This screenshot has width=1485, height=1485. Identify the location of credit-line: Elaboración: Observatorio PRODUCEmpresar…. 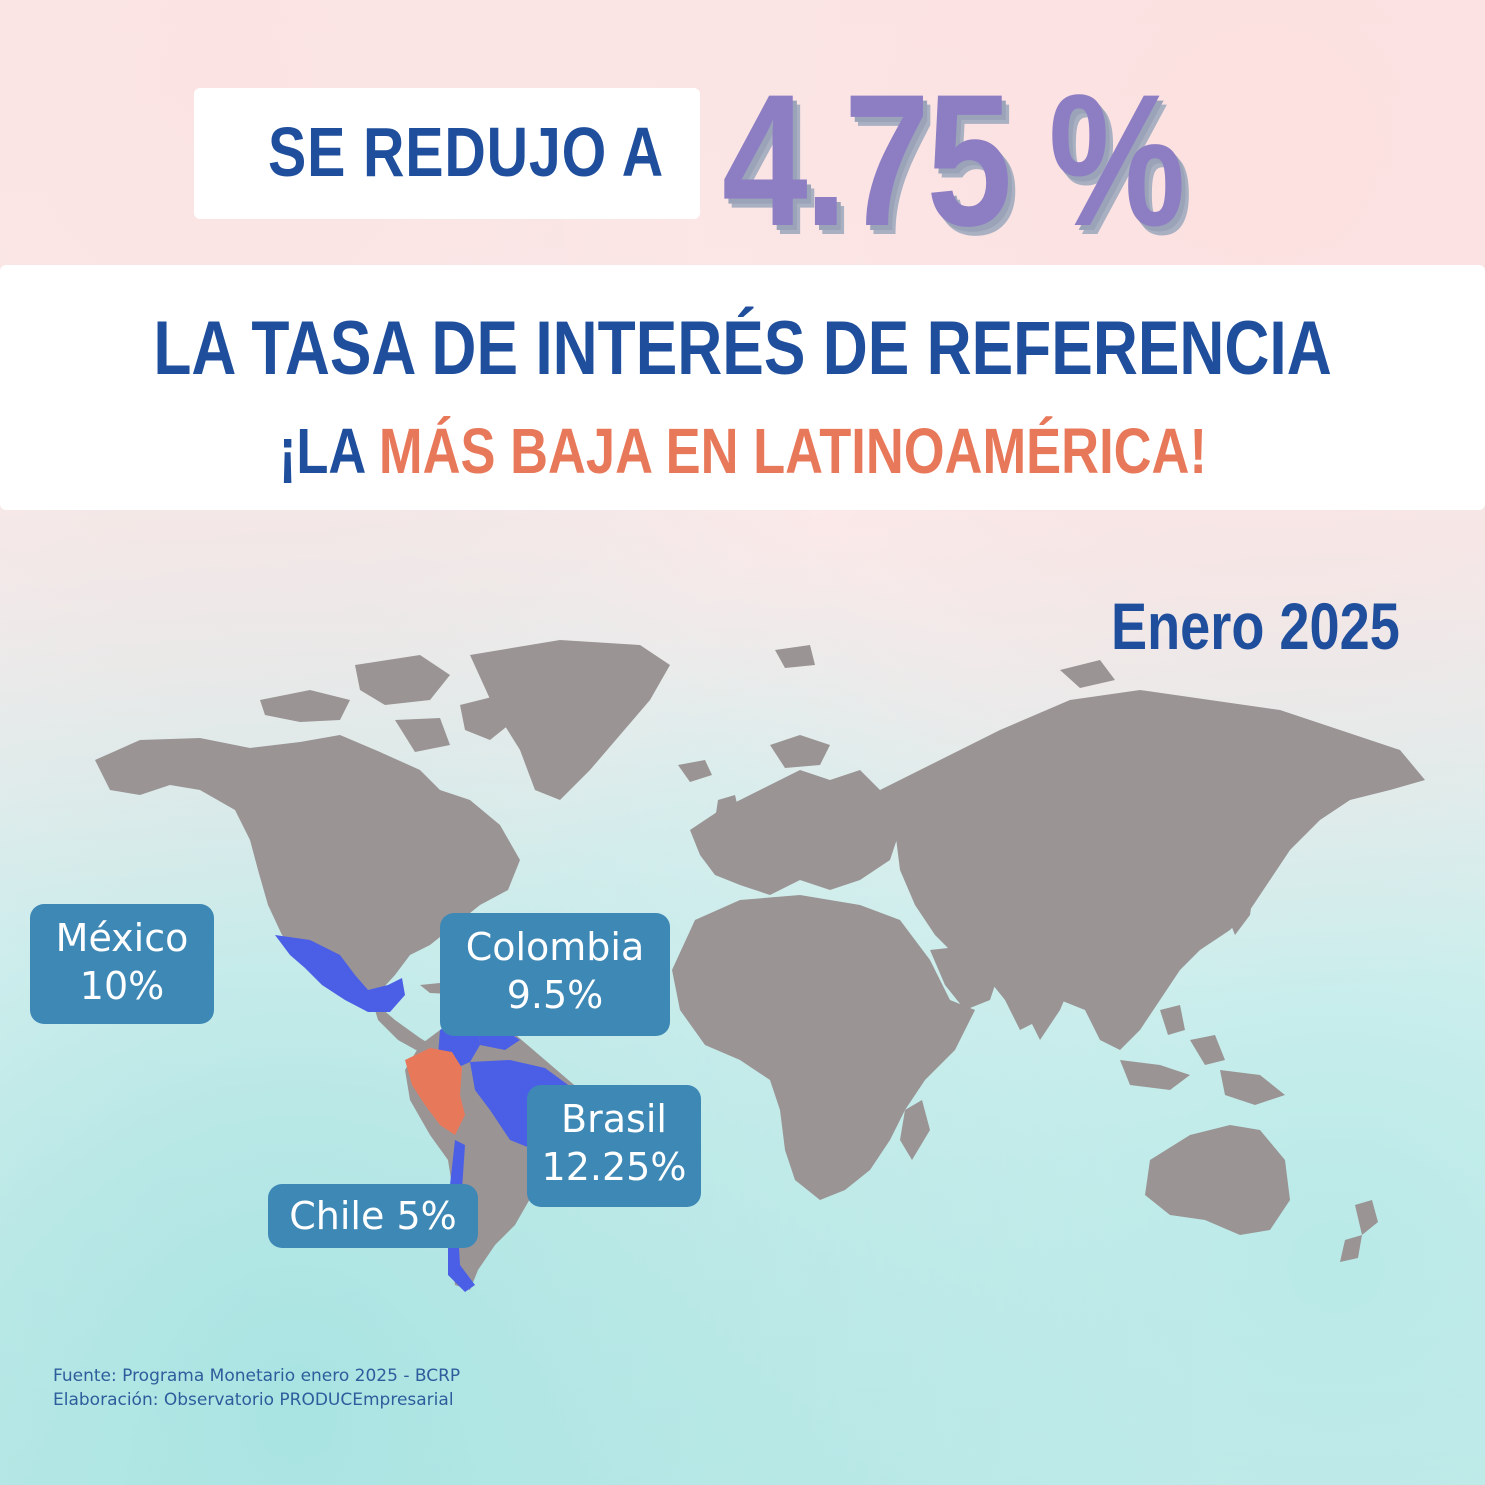
(253, 1400).